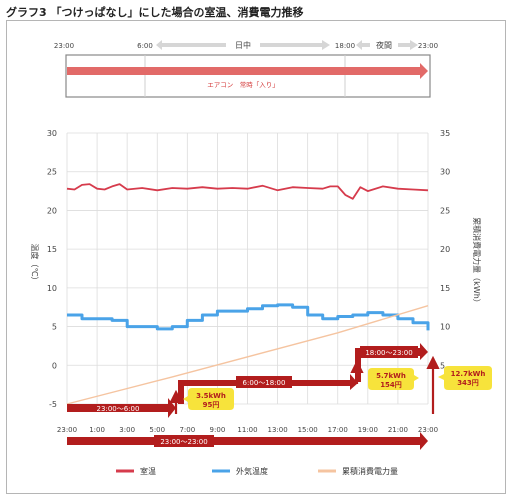  Describe the element at coordinates (308, 430) in the screenshot. I see `x-tick-label: 15:00` at that location.